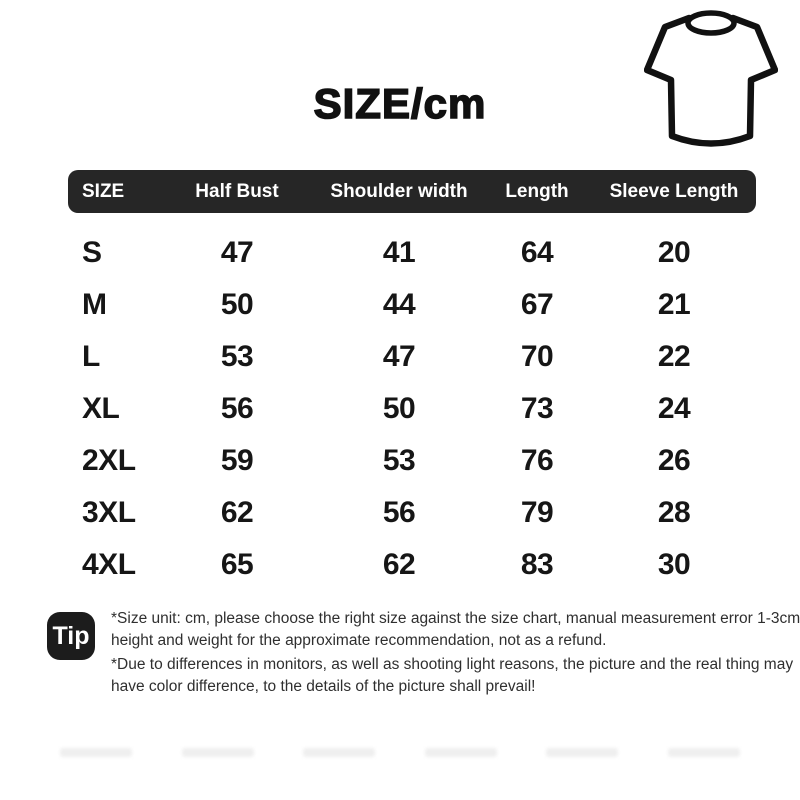  I want to click on length-value: 73, so click(537, 408).